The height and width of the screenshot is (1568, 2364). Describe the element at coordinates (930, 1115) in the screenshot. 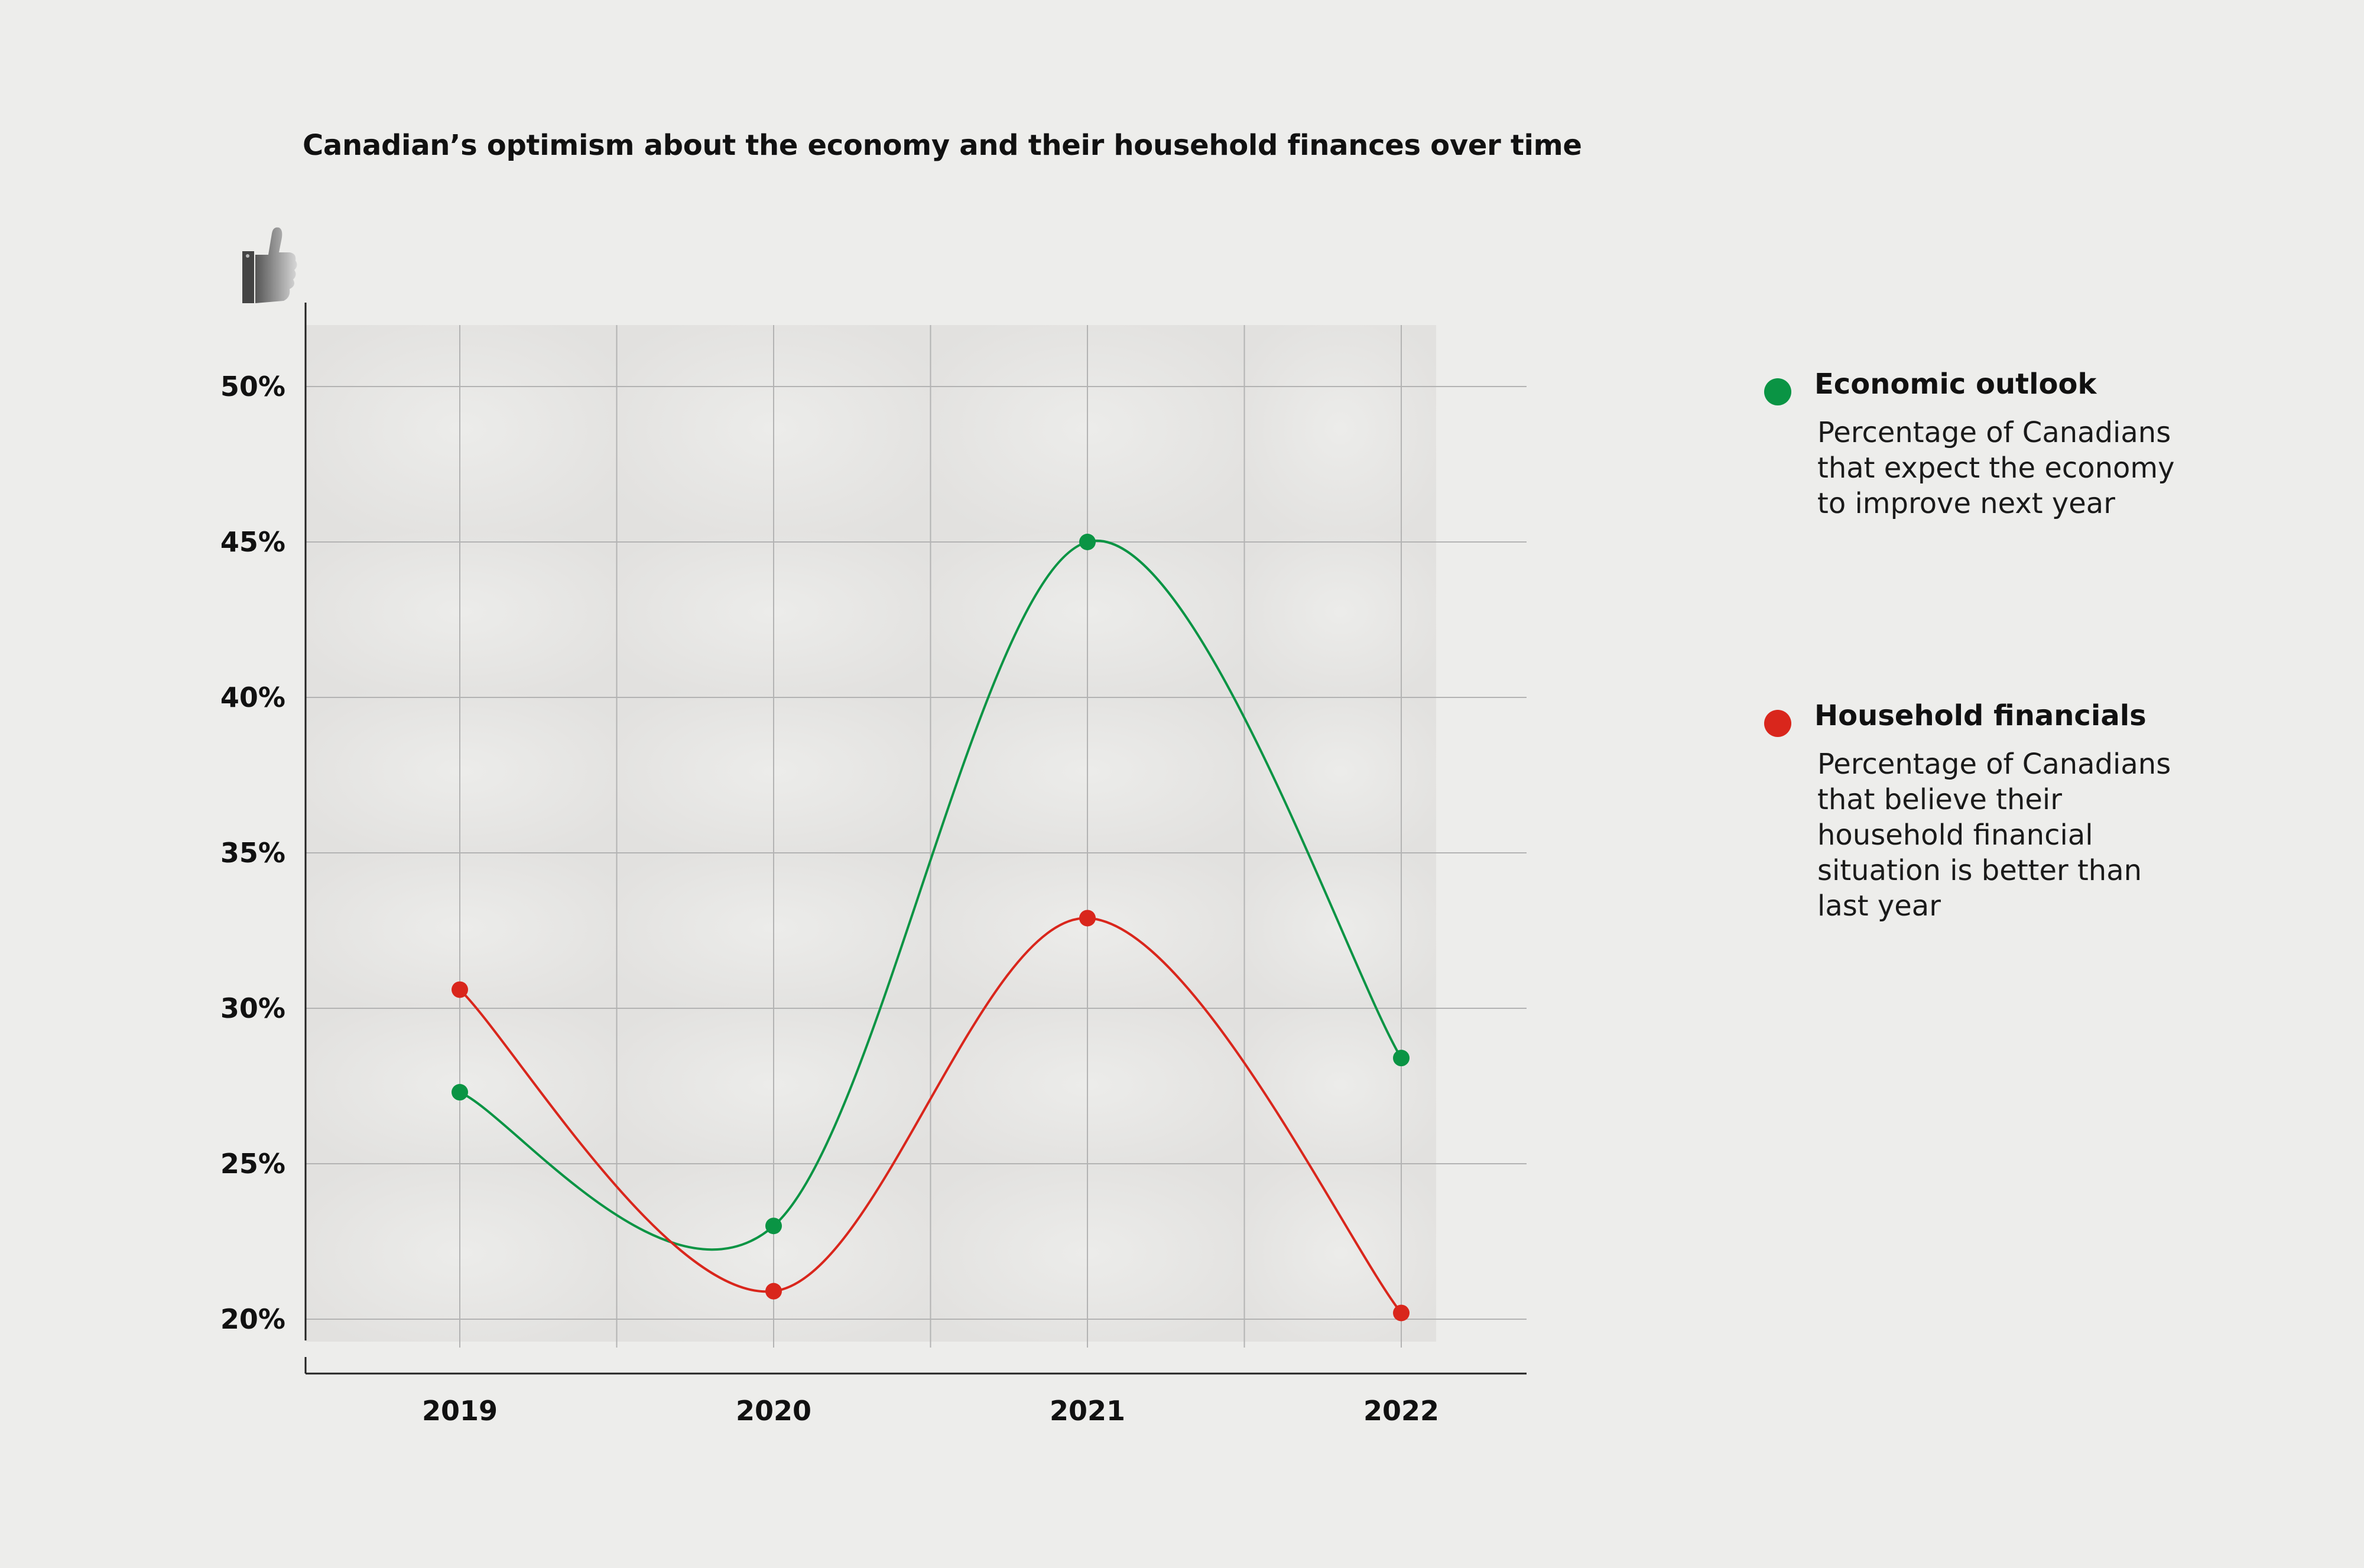

I see `series-line-household-financials` at that location.